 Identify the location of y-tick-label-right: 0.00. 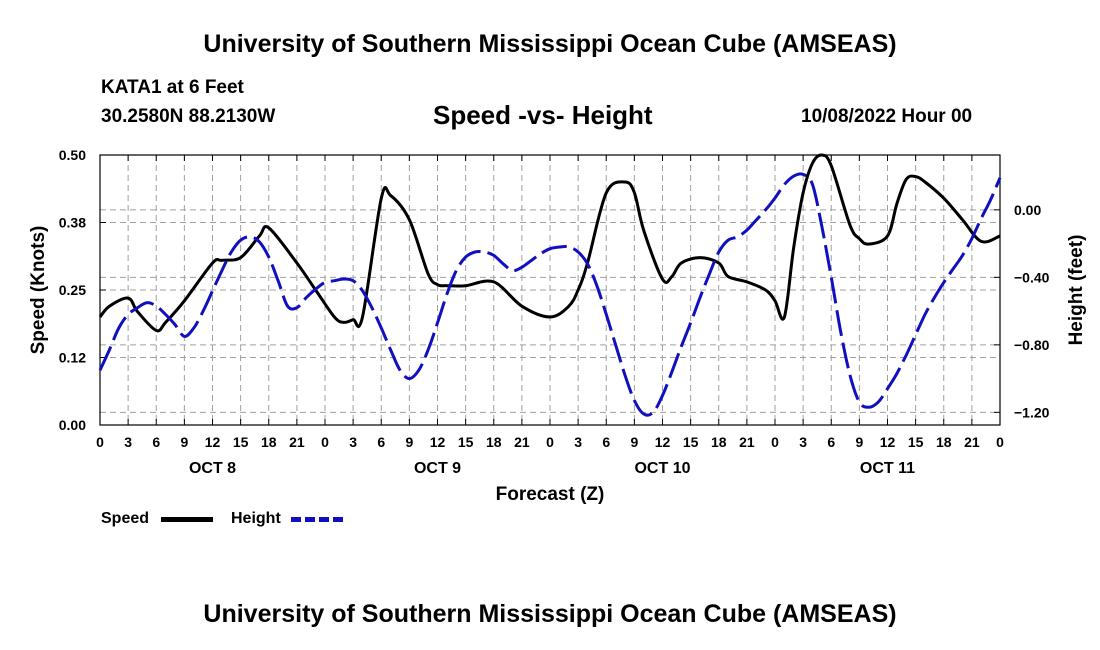
(1027, 210).